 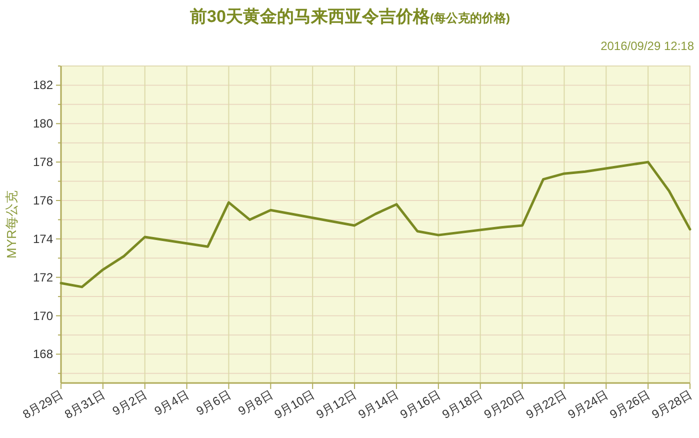 What do you see at coordinates (43, 85) in the screenshot?
I see `y-tick-label: 182` at bounding box center [43, 85].